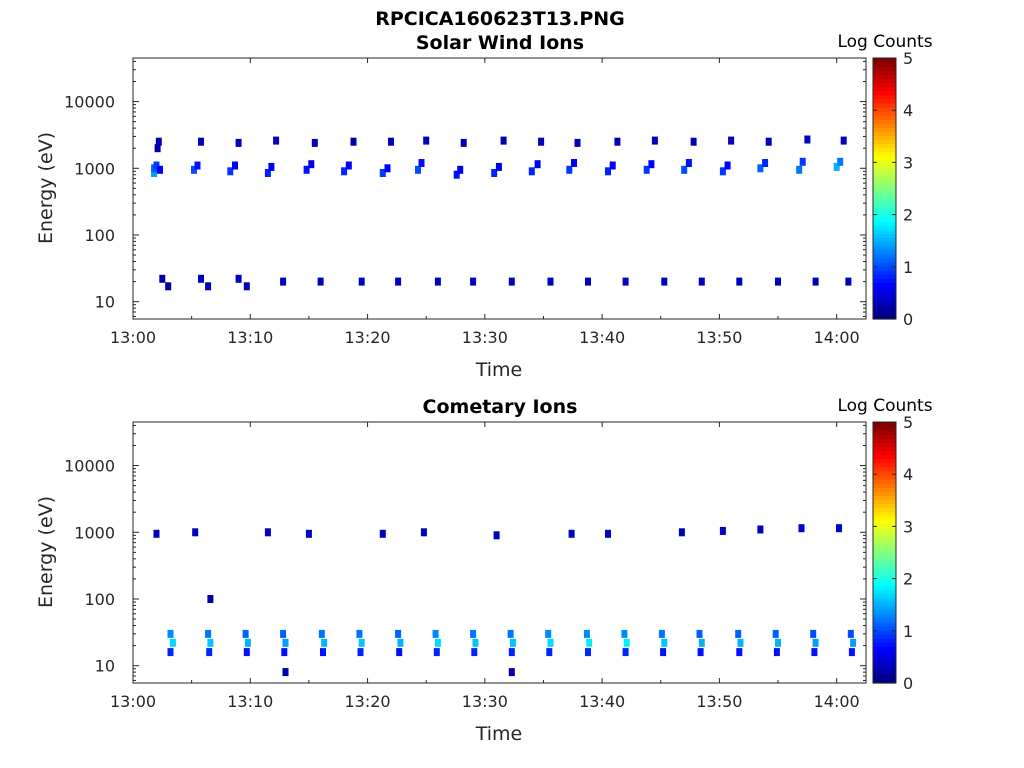 Image resolution: width=1024 pixels, height=768 pixels. Describe the element at coordinates (908, 58) in the screenshot. I see `colorbar-tick-label: 5` at that location.